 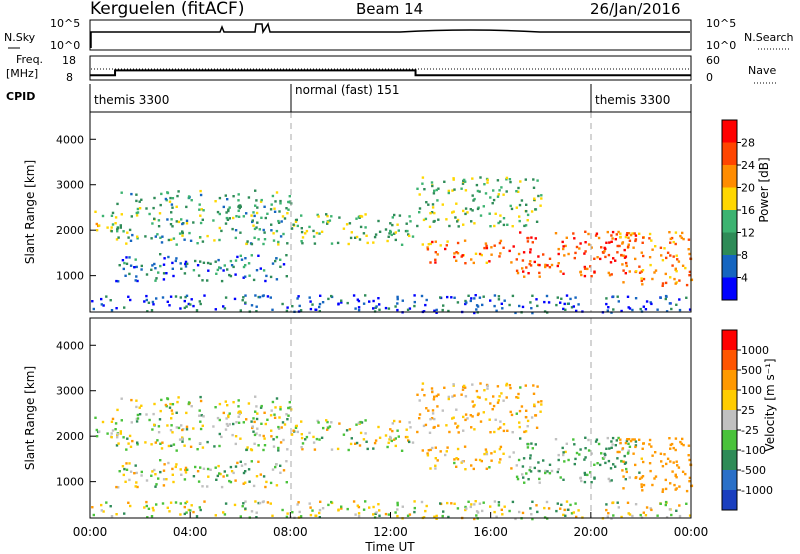 I want to click on colorbar-tick-label: 8, so click(x=744, y=255).